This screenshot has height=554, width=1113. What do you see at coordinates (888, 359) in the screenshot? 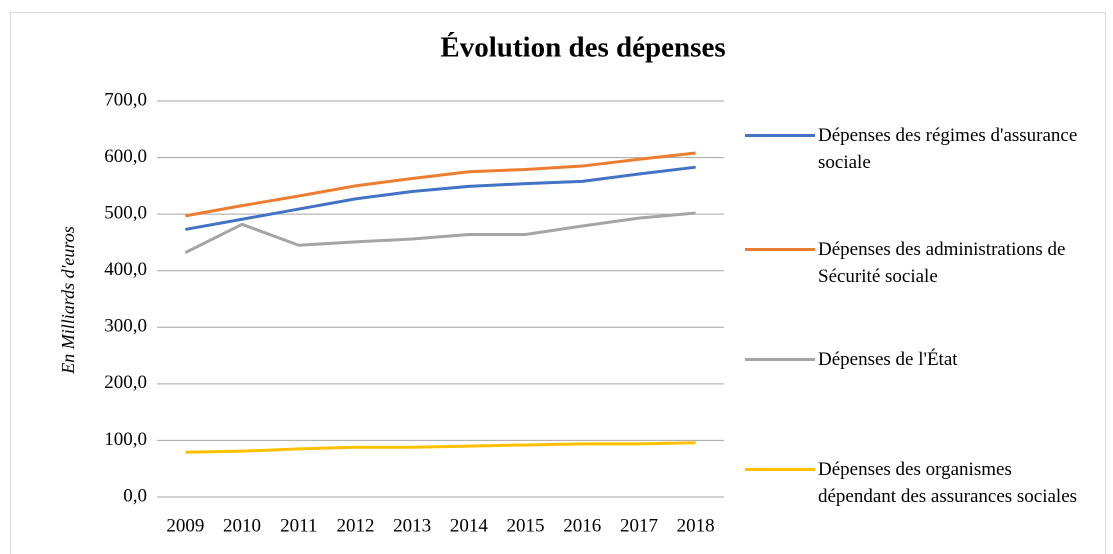
I see `legend-label: Dépenses de l'État` at bounding box center [888, 359].